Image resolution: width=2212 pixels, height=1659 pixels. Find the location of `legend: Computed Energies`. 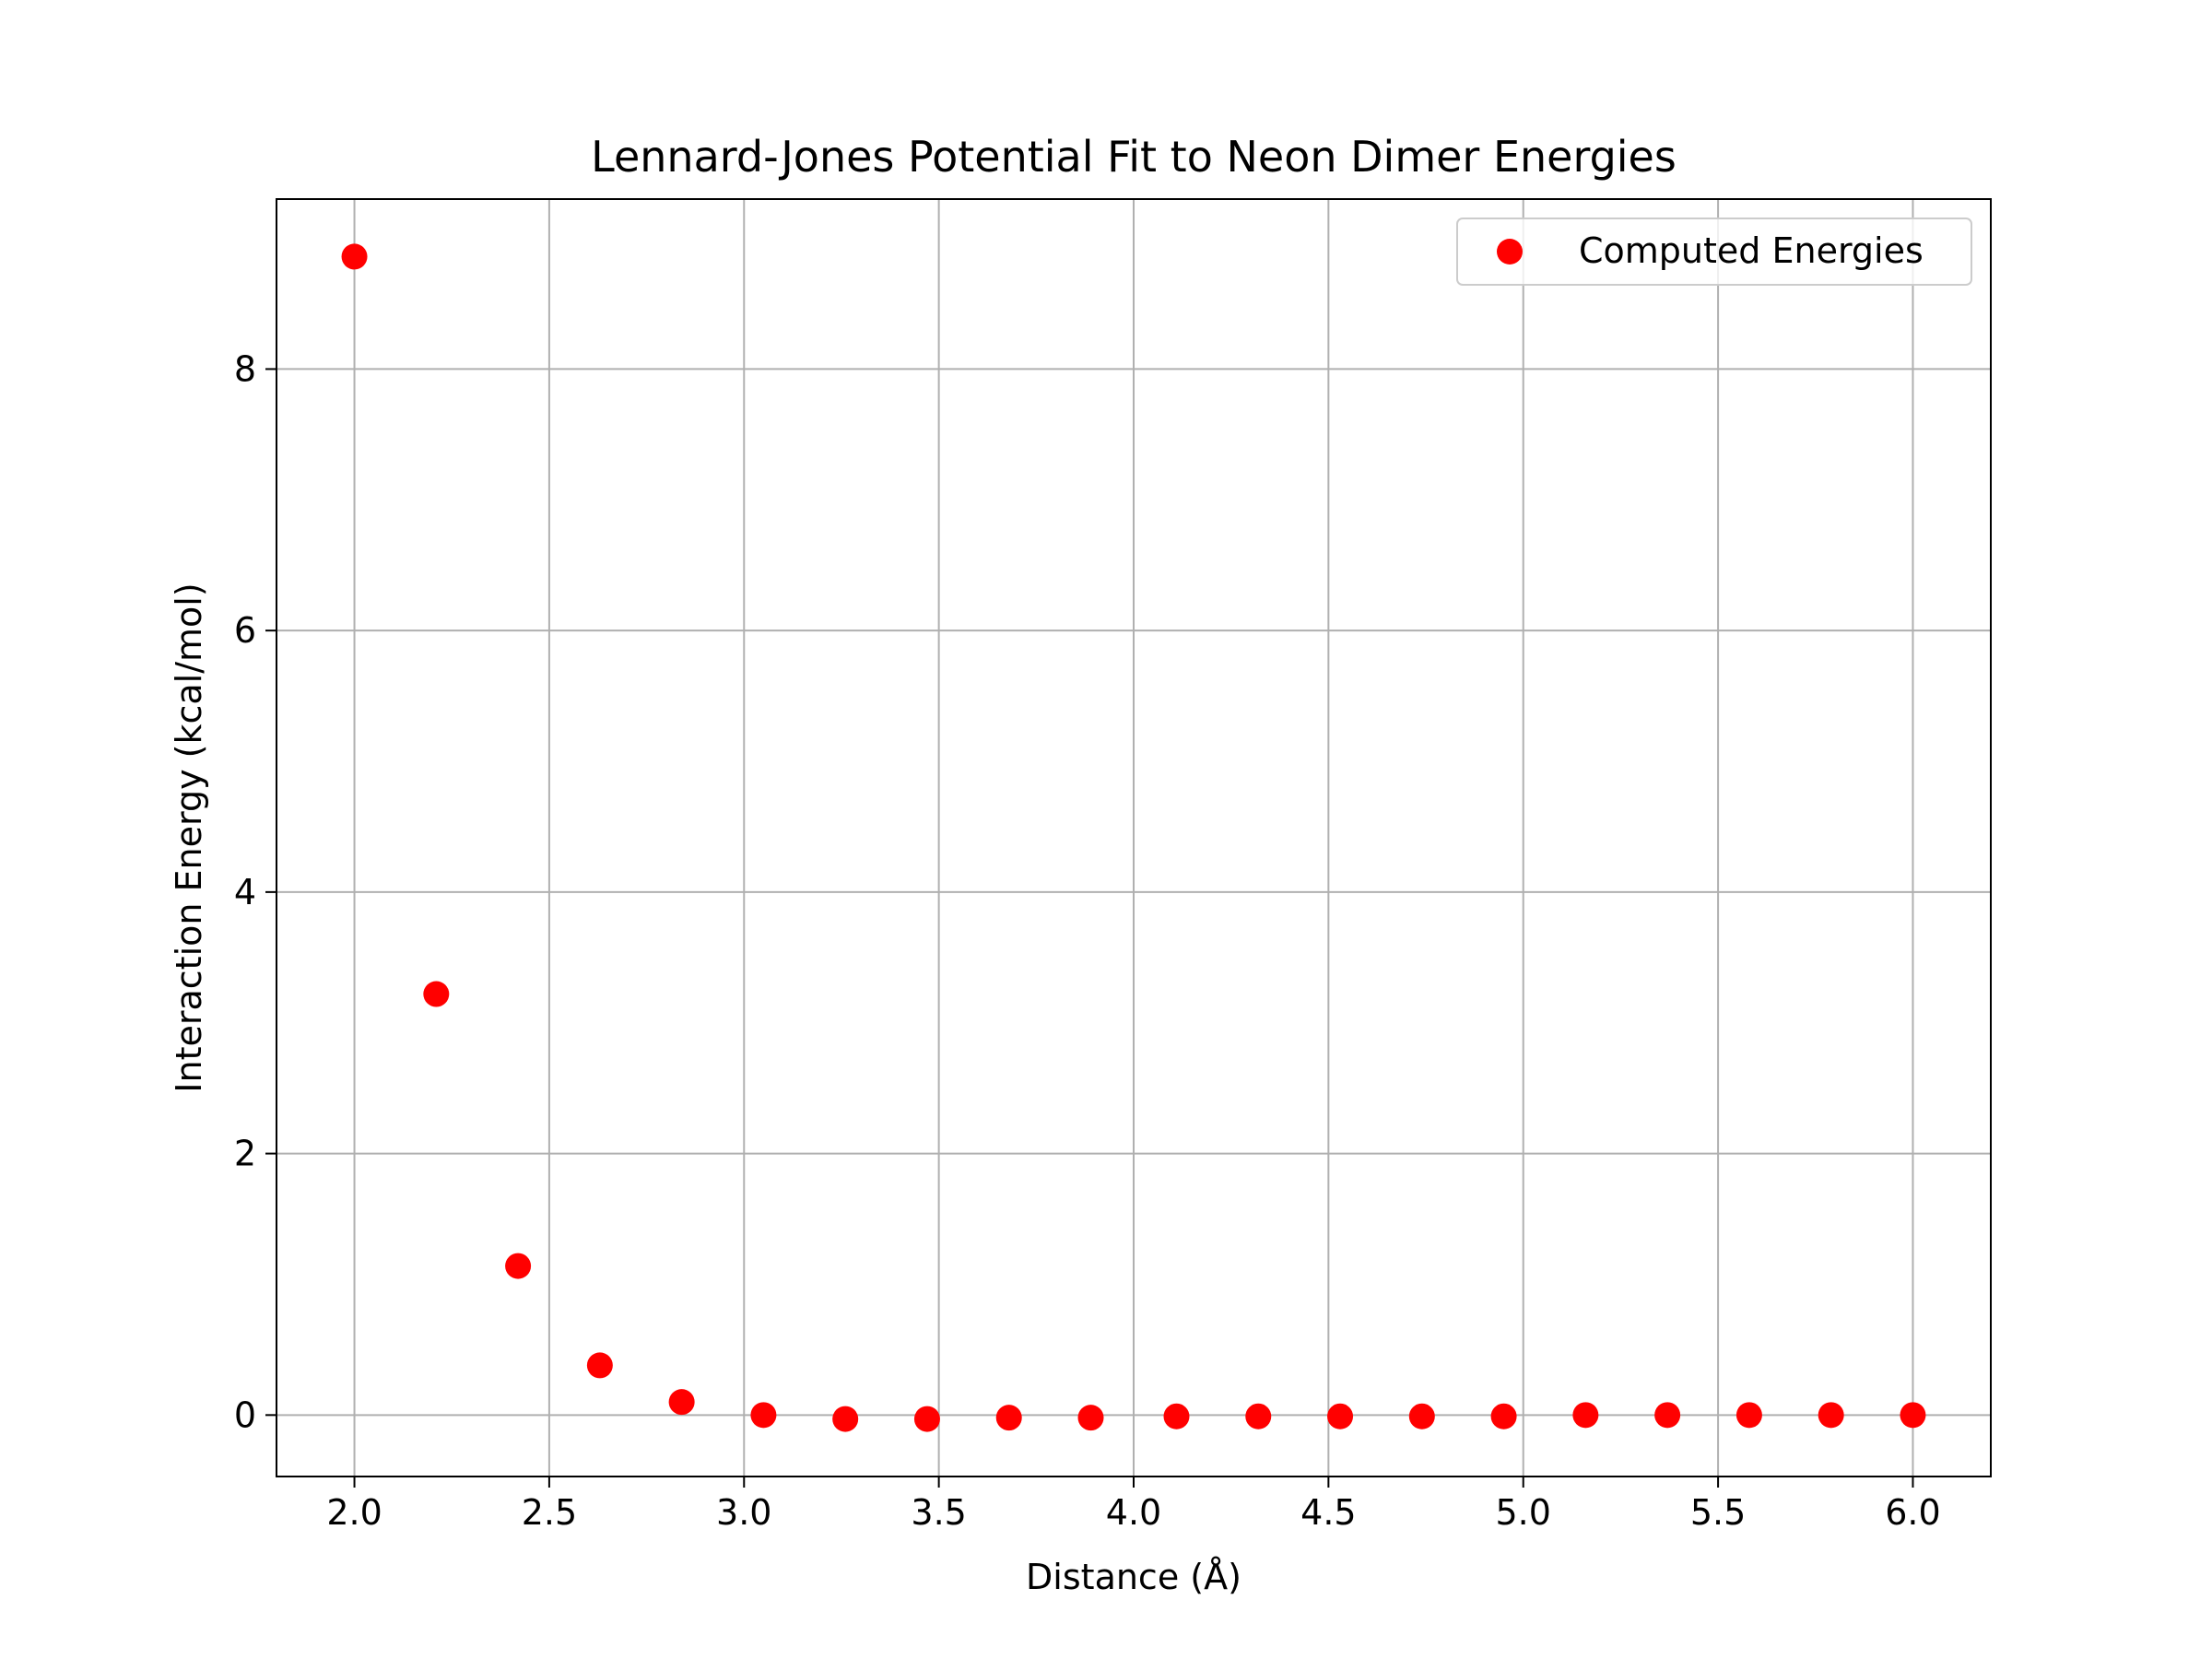

legend: Computed Energies is located at coordinates (1714, 252).